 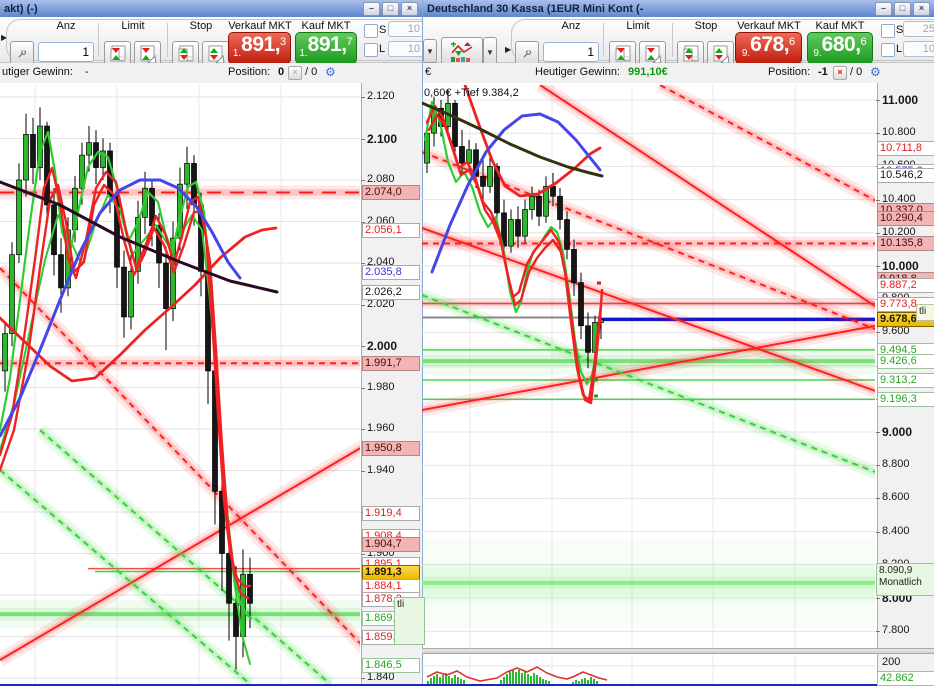 What do you see at coordinates (899, 49) in the screenshot?
I see `l-label: L` at bounding box center [899, 49].